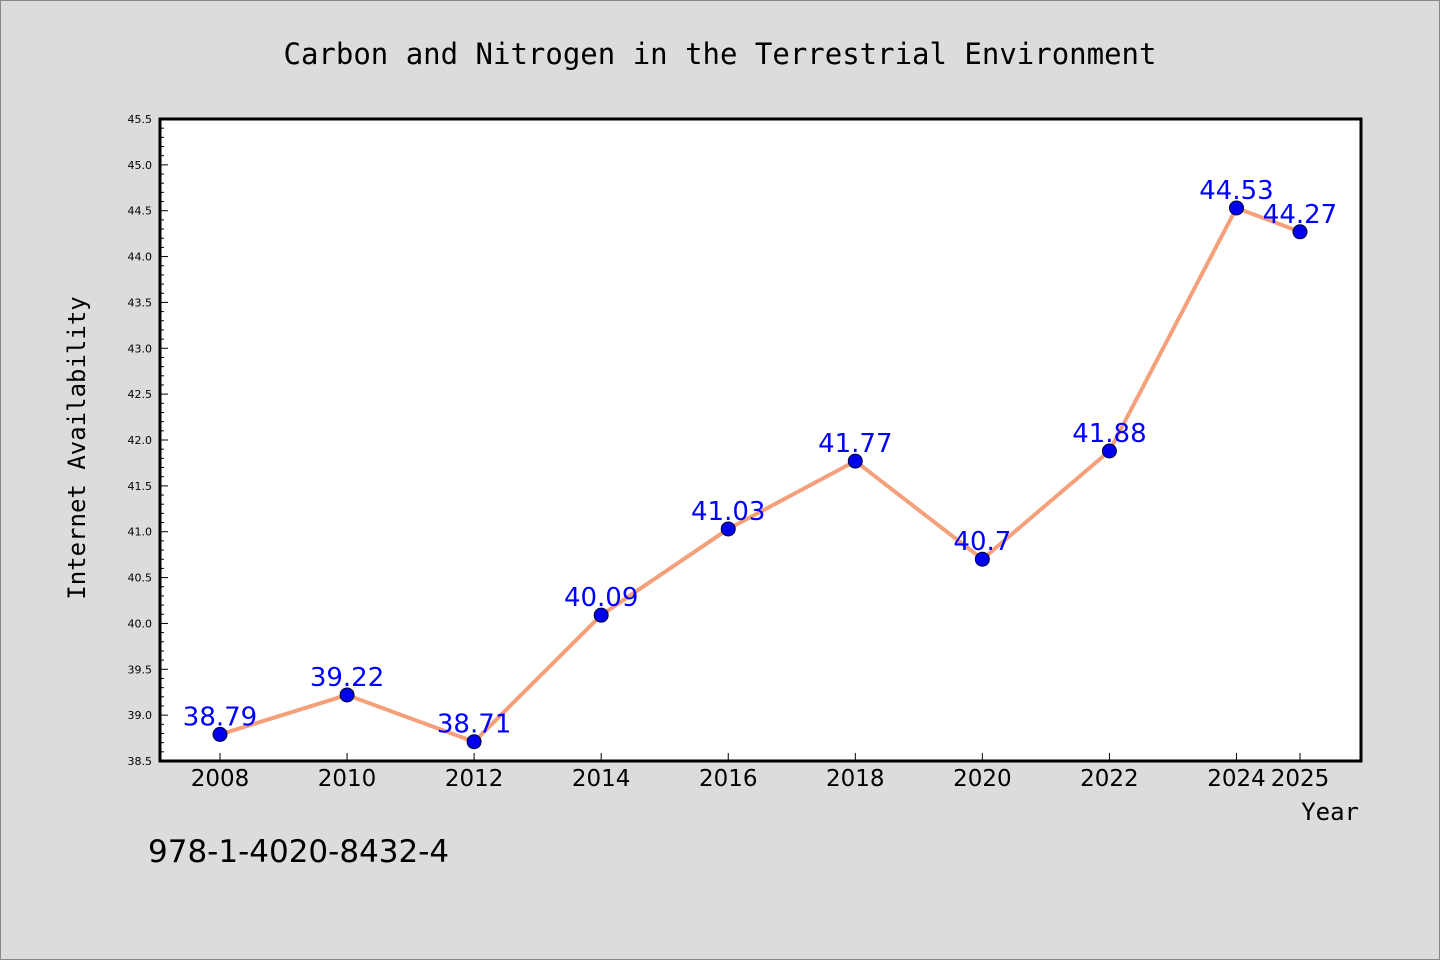 This screenshot has height=960, width=1440. What do you see at coordinates (728, 512) in the screenshot?
I see `data-label: 41.03` at bounding box center [728, 512].